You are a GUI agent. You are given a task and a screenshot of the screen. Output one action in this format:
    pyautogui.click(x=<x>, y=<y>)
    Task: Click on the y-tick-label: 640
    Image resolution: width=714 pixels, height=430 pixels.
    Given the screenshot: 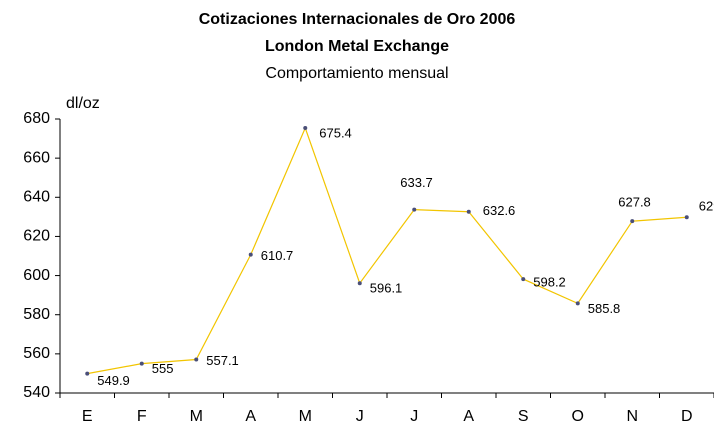 What is the action you would take?
    pyautogui.click(x=36, y=197)
    